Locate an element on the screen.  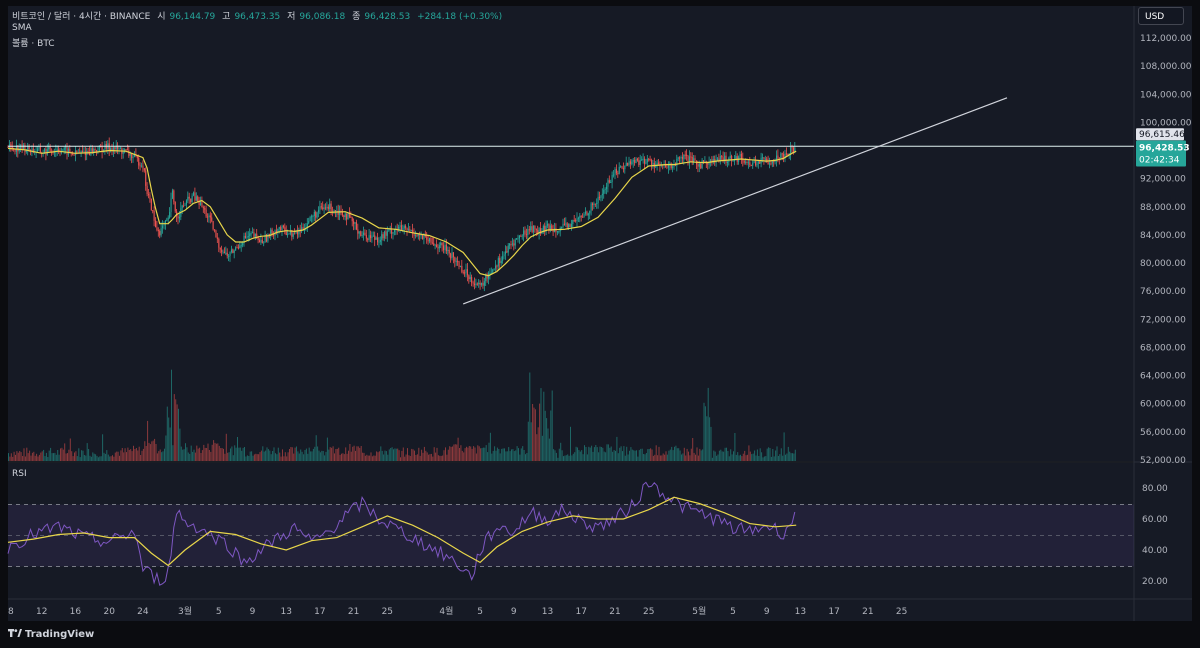
time-axis-pane is located at coordinates (571, 610).